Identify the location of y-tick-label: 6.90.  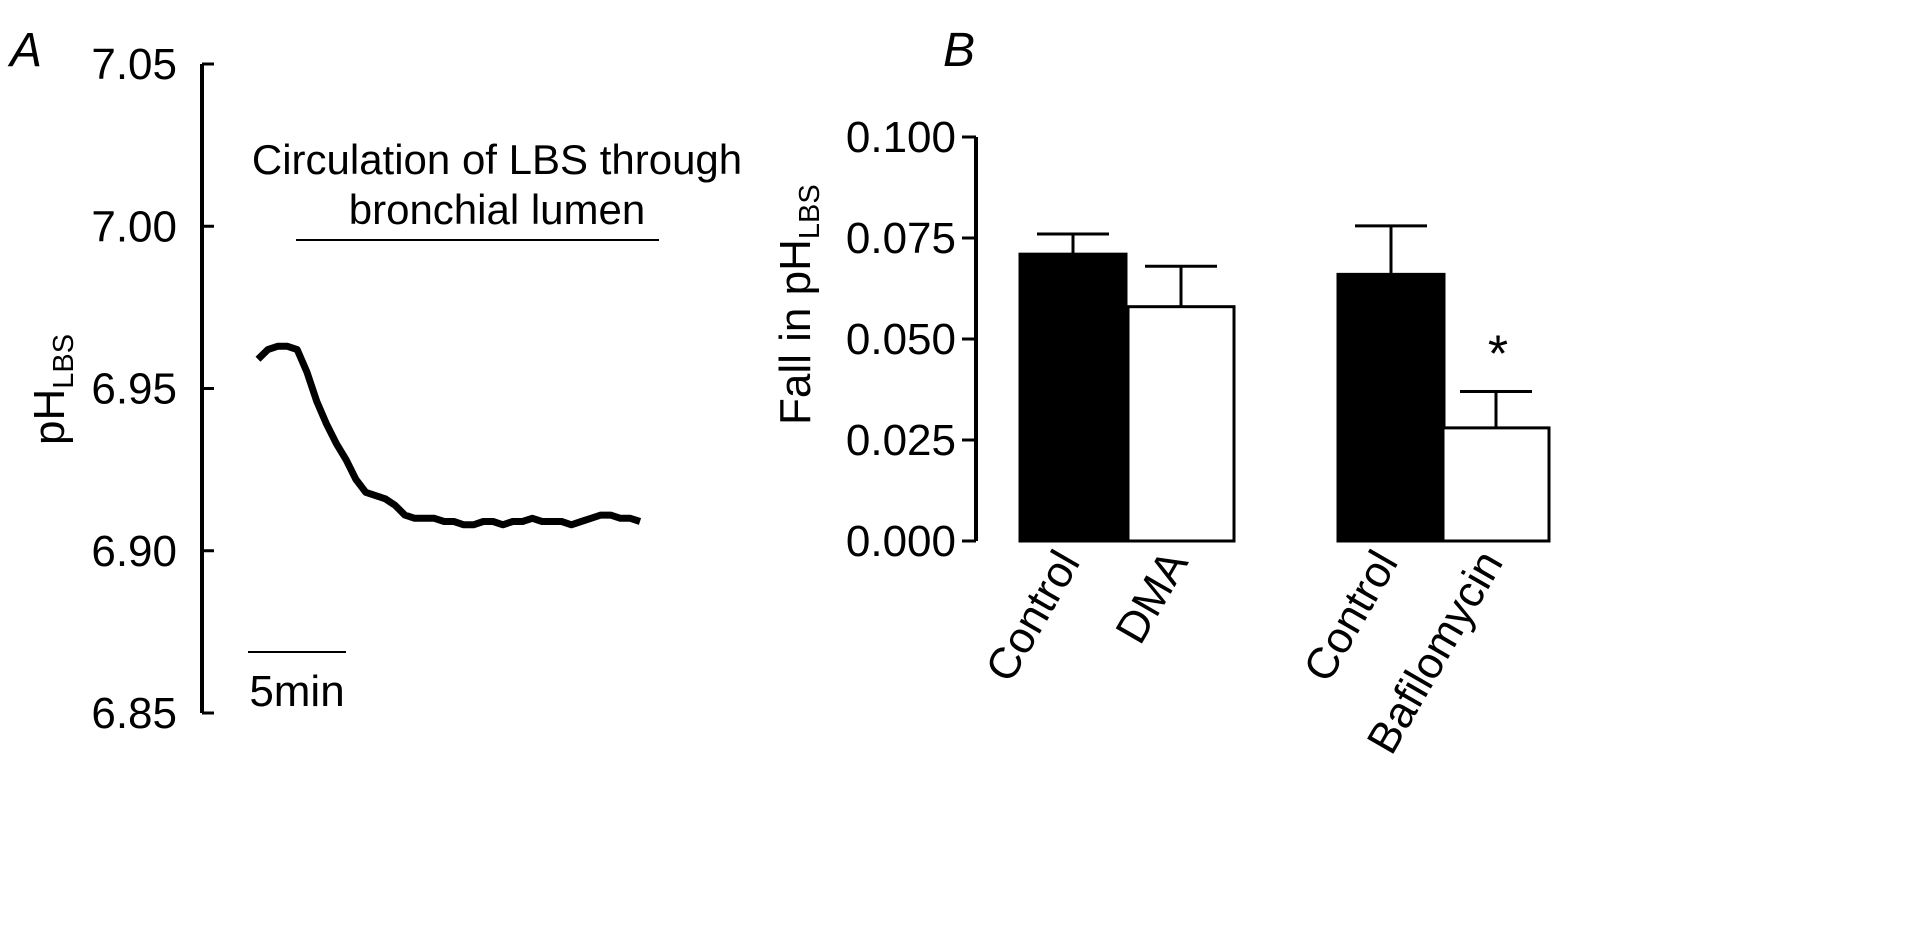
(134, 551).